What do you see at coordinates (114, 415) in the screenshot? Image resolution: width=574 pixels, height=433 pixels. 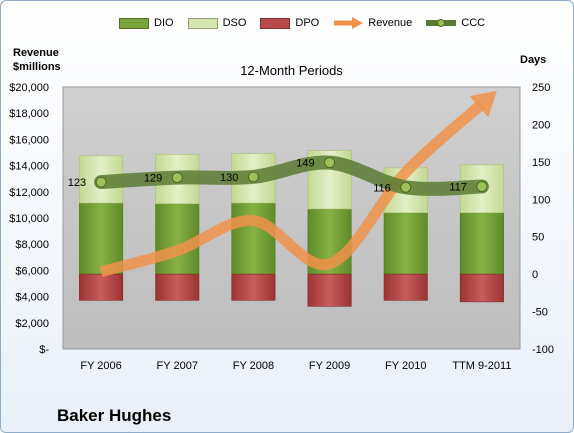 I see `company-name: Baker Hughes` at bounding box center [114, 415].